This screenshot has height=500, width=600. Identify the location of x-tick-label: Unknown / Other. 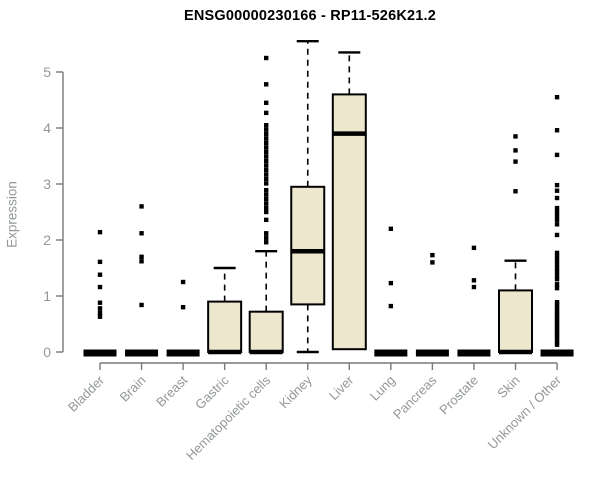
(525, 412).